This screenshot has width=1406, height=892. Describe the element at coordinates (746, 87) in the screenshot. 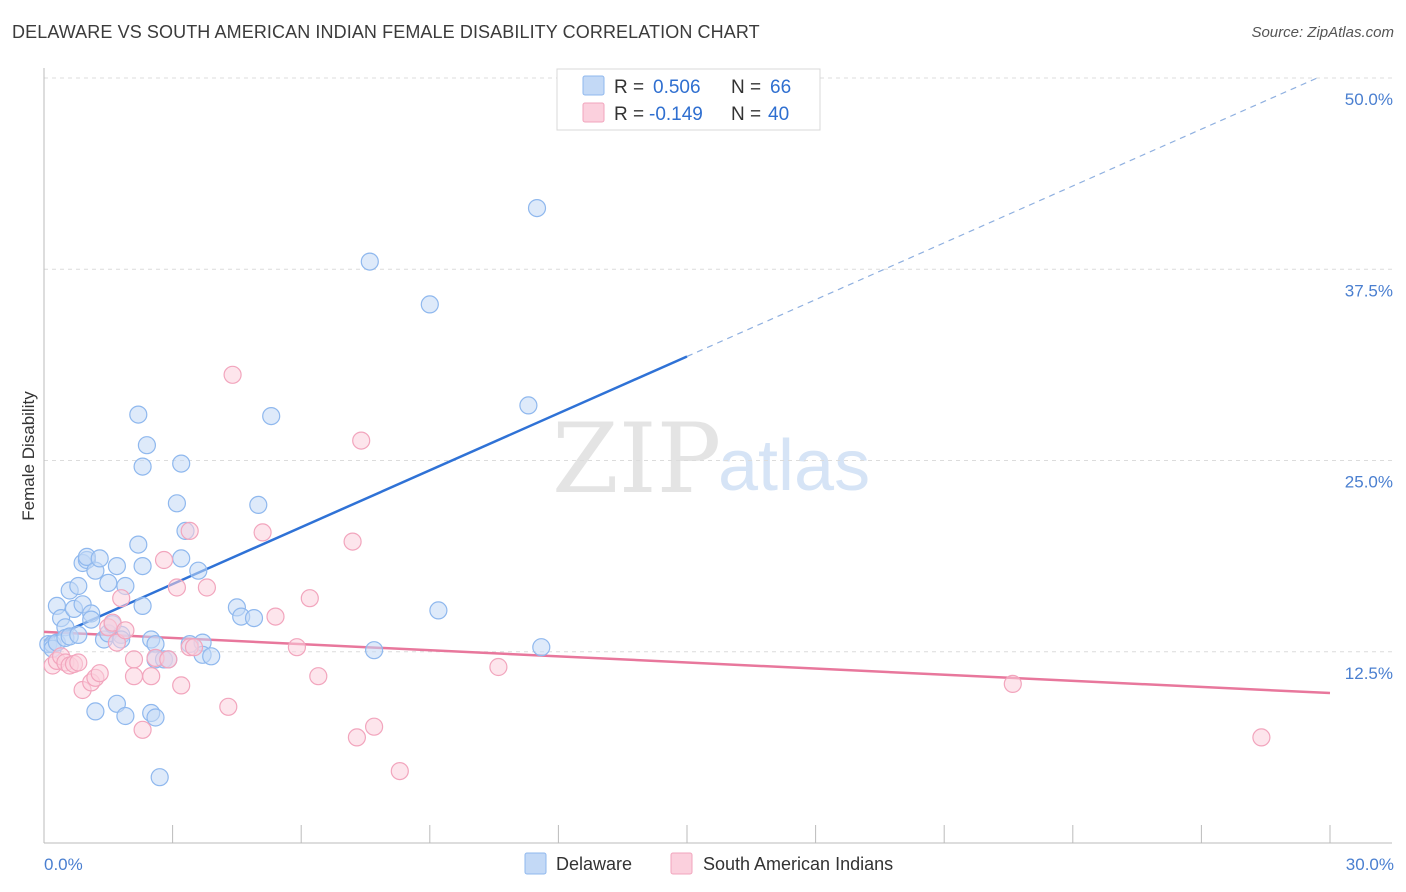

I see `legend-n-label-1: N =` at that location.